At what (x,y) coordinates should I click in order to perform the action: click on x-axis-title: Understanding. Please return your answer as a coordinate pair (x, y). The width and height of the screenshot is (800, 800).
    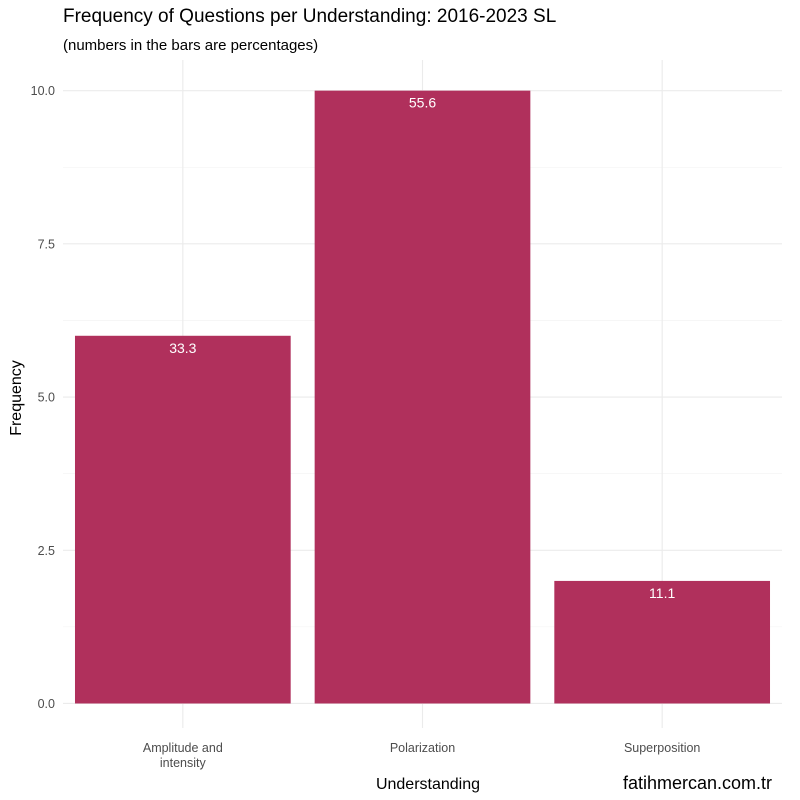
    Looking at the image, I should click on (428, 784).